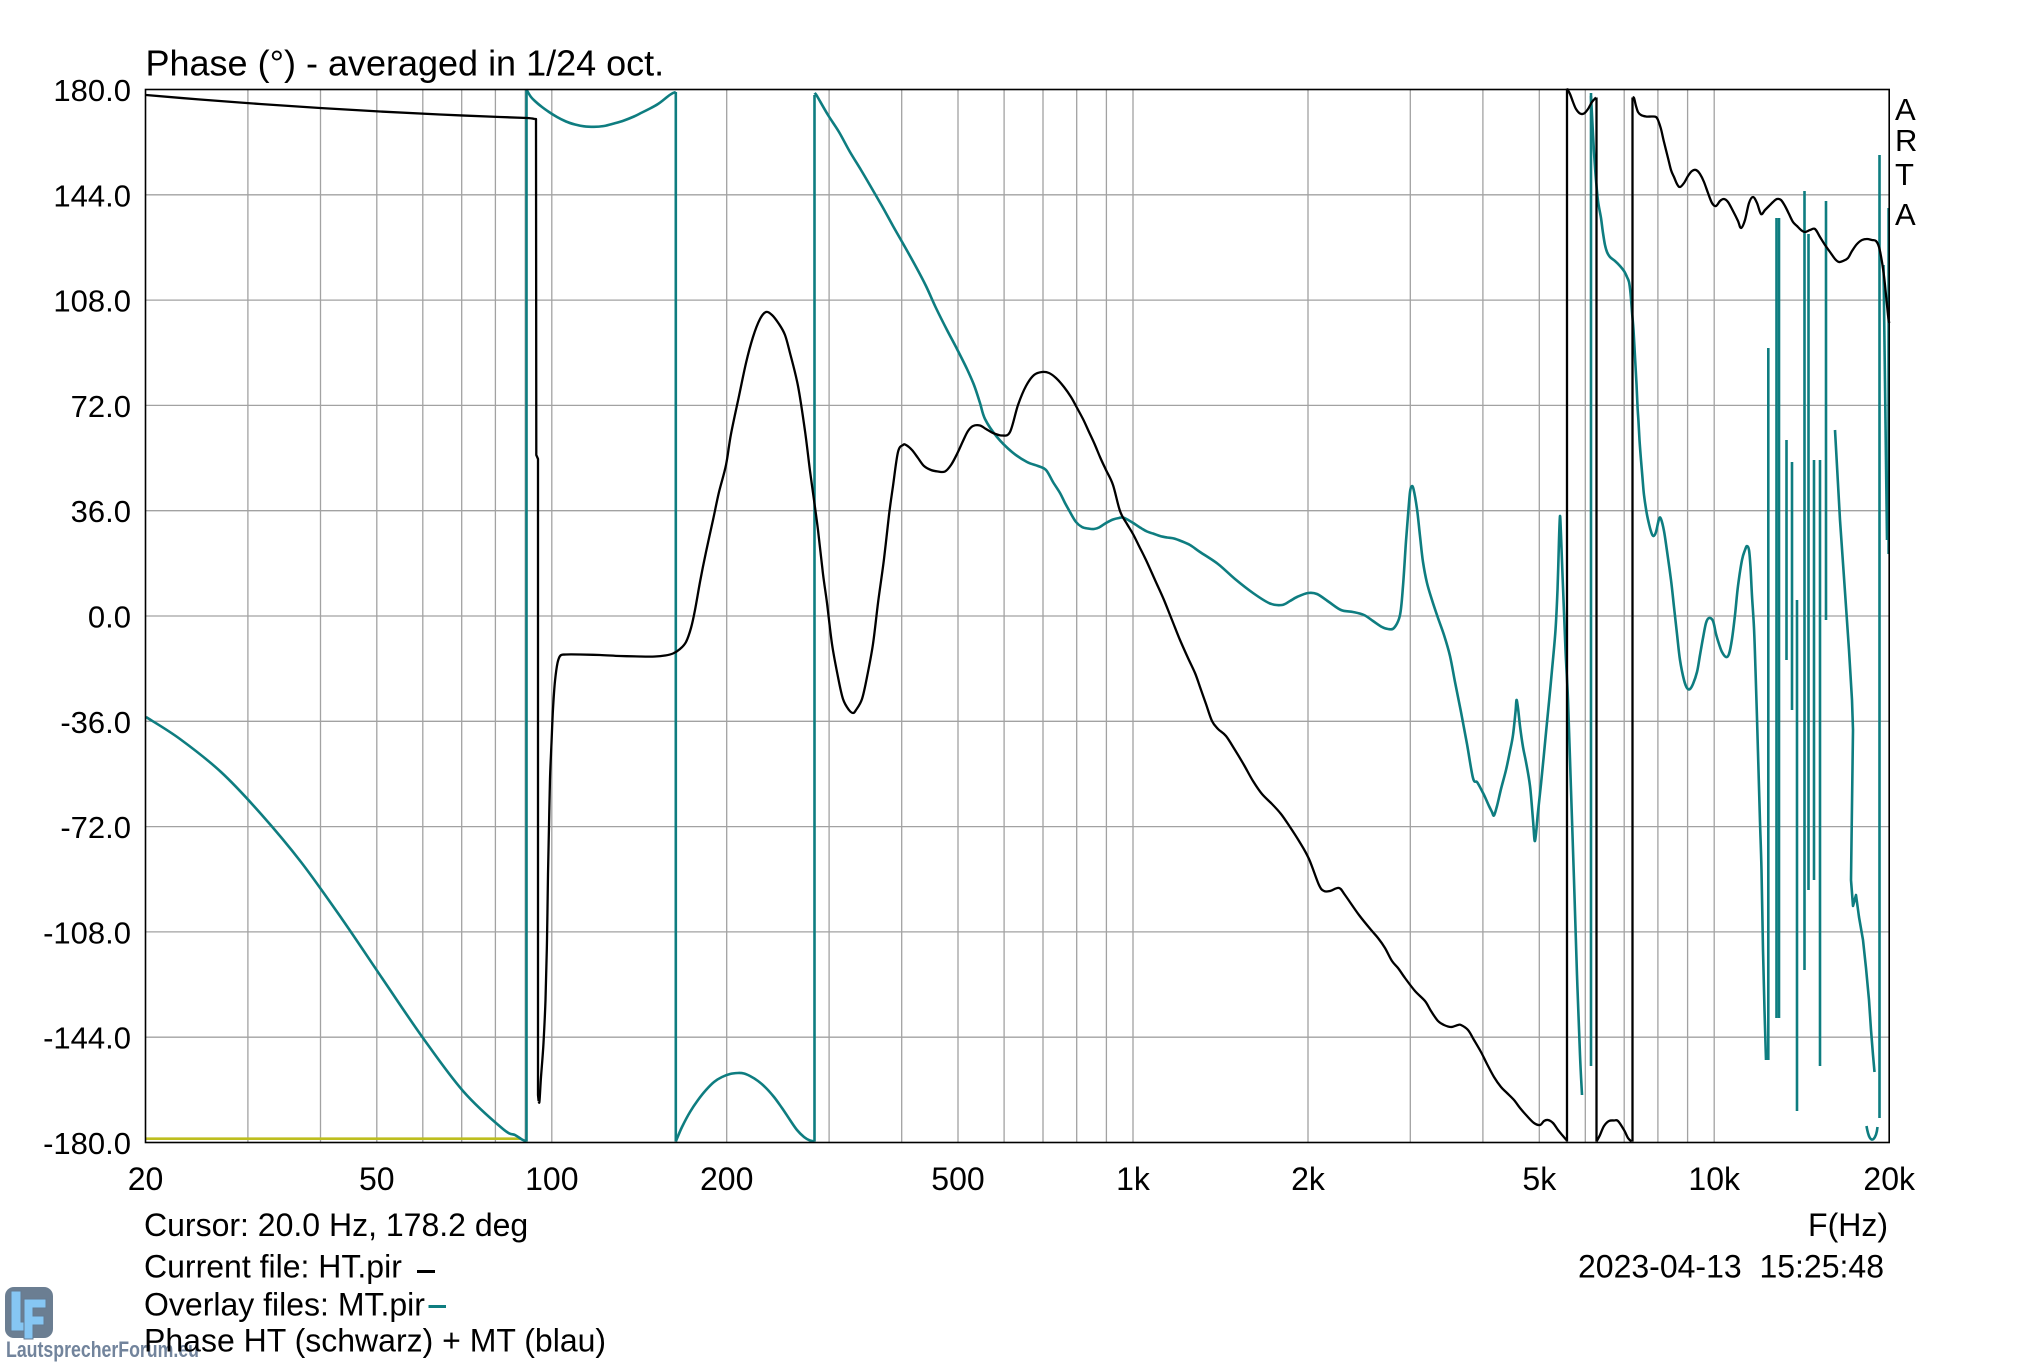 This screenshot has width=2033, height=1362. I want to click on svg-text: -144.0, so click(87, 1038).